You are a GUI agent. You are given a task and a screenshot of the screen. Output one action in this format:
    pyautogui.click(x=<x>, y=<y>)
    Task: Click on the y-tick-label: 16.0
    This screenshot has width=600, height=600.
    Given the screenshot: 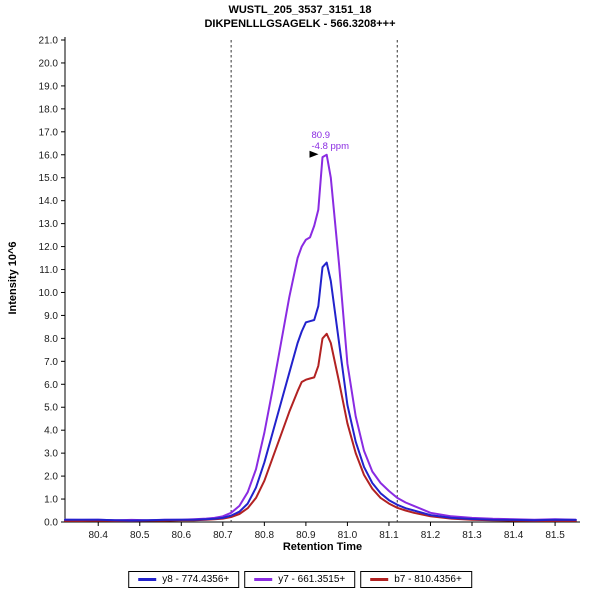 What is the action you would take?
    pyautogui.click(x=49, y=155)
    